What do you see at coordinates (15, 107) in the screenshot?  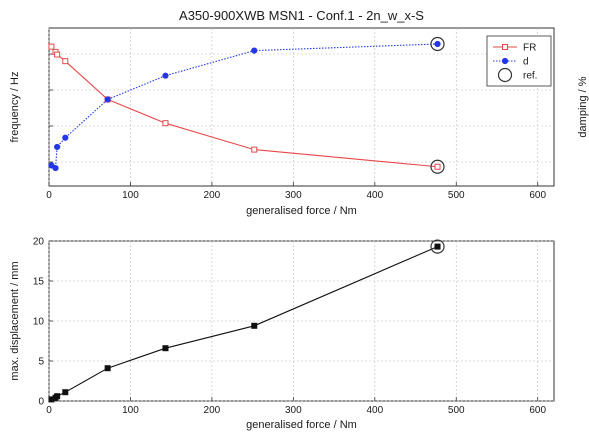 I see `top-y-axis-label: frequency / Hz` at bounding box center [15, 107].